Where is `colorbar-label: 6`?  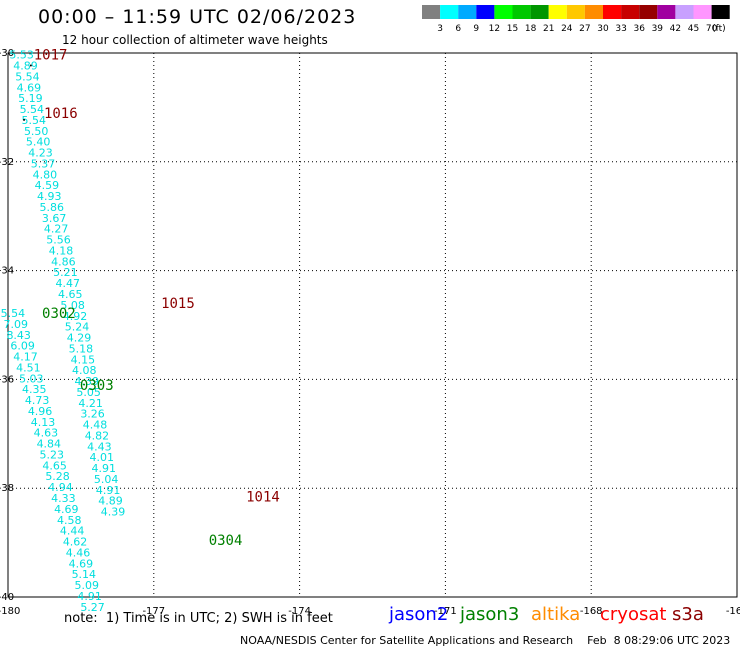 colorbar-label: 6 is located at coordinates (458, 29).